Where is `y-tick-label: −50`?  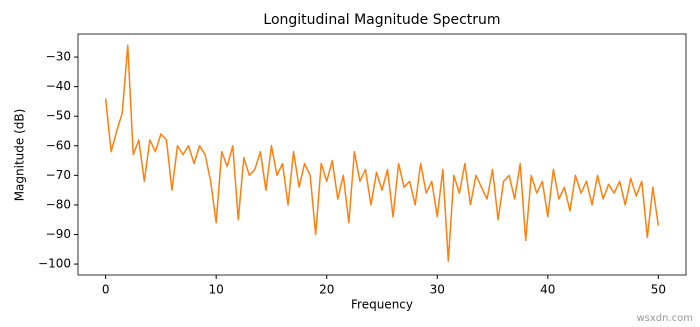 y-tick-label: −50 is located at coordinates (58, 116).